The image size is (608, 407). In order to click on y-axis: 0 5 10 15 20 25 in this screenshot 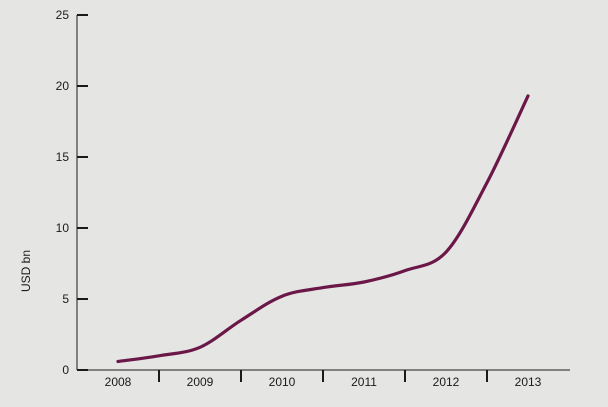, I will do `click(72, 192)`.